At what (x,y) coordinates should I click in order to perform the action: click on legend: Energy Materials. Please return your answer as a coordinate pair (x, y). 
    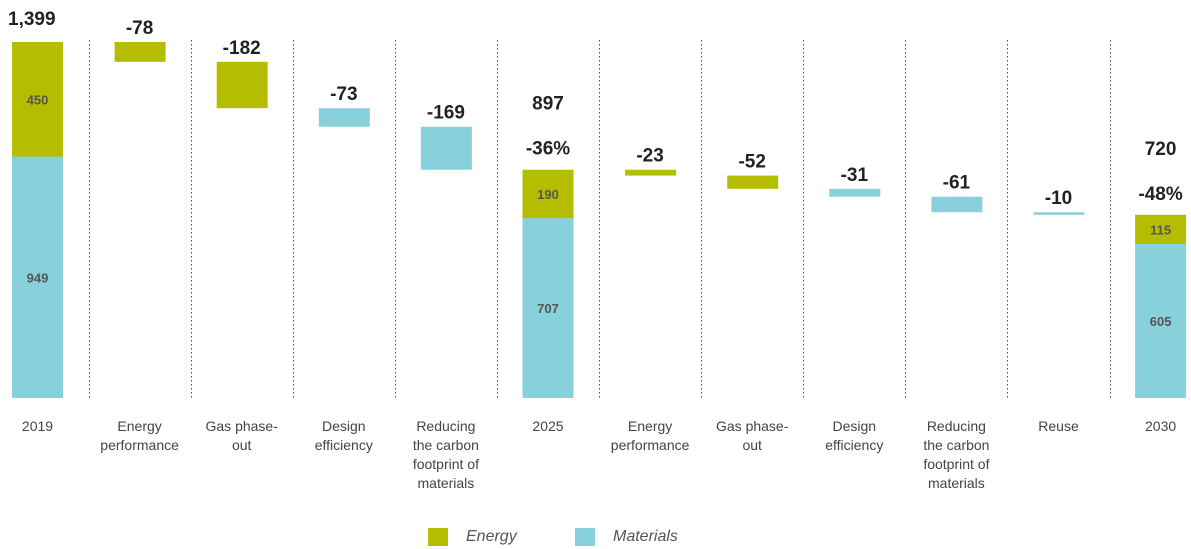
    Looking at the image, I should click on (595, 538).